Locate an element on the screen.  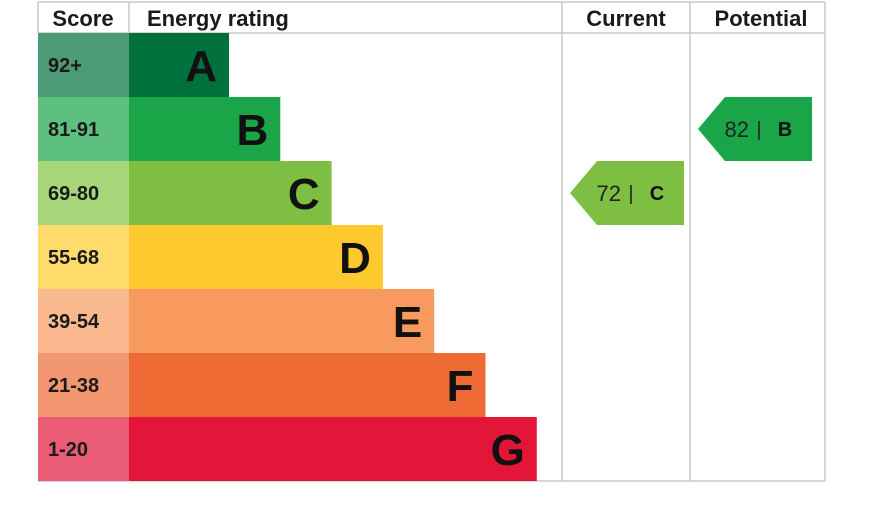
score-cell-g is located at coordinates (83, 449).